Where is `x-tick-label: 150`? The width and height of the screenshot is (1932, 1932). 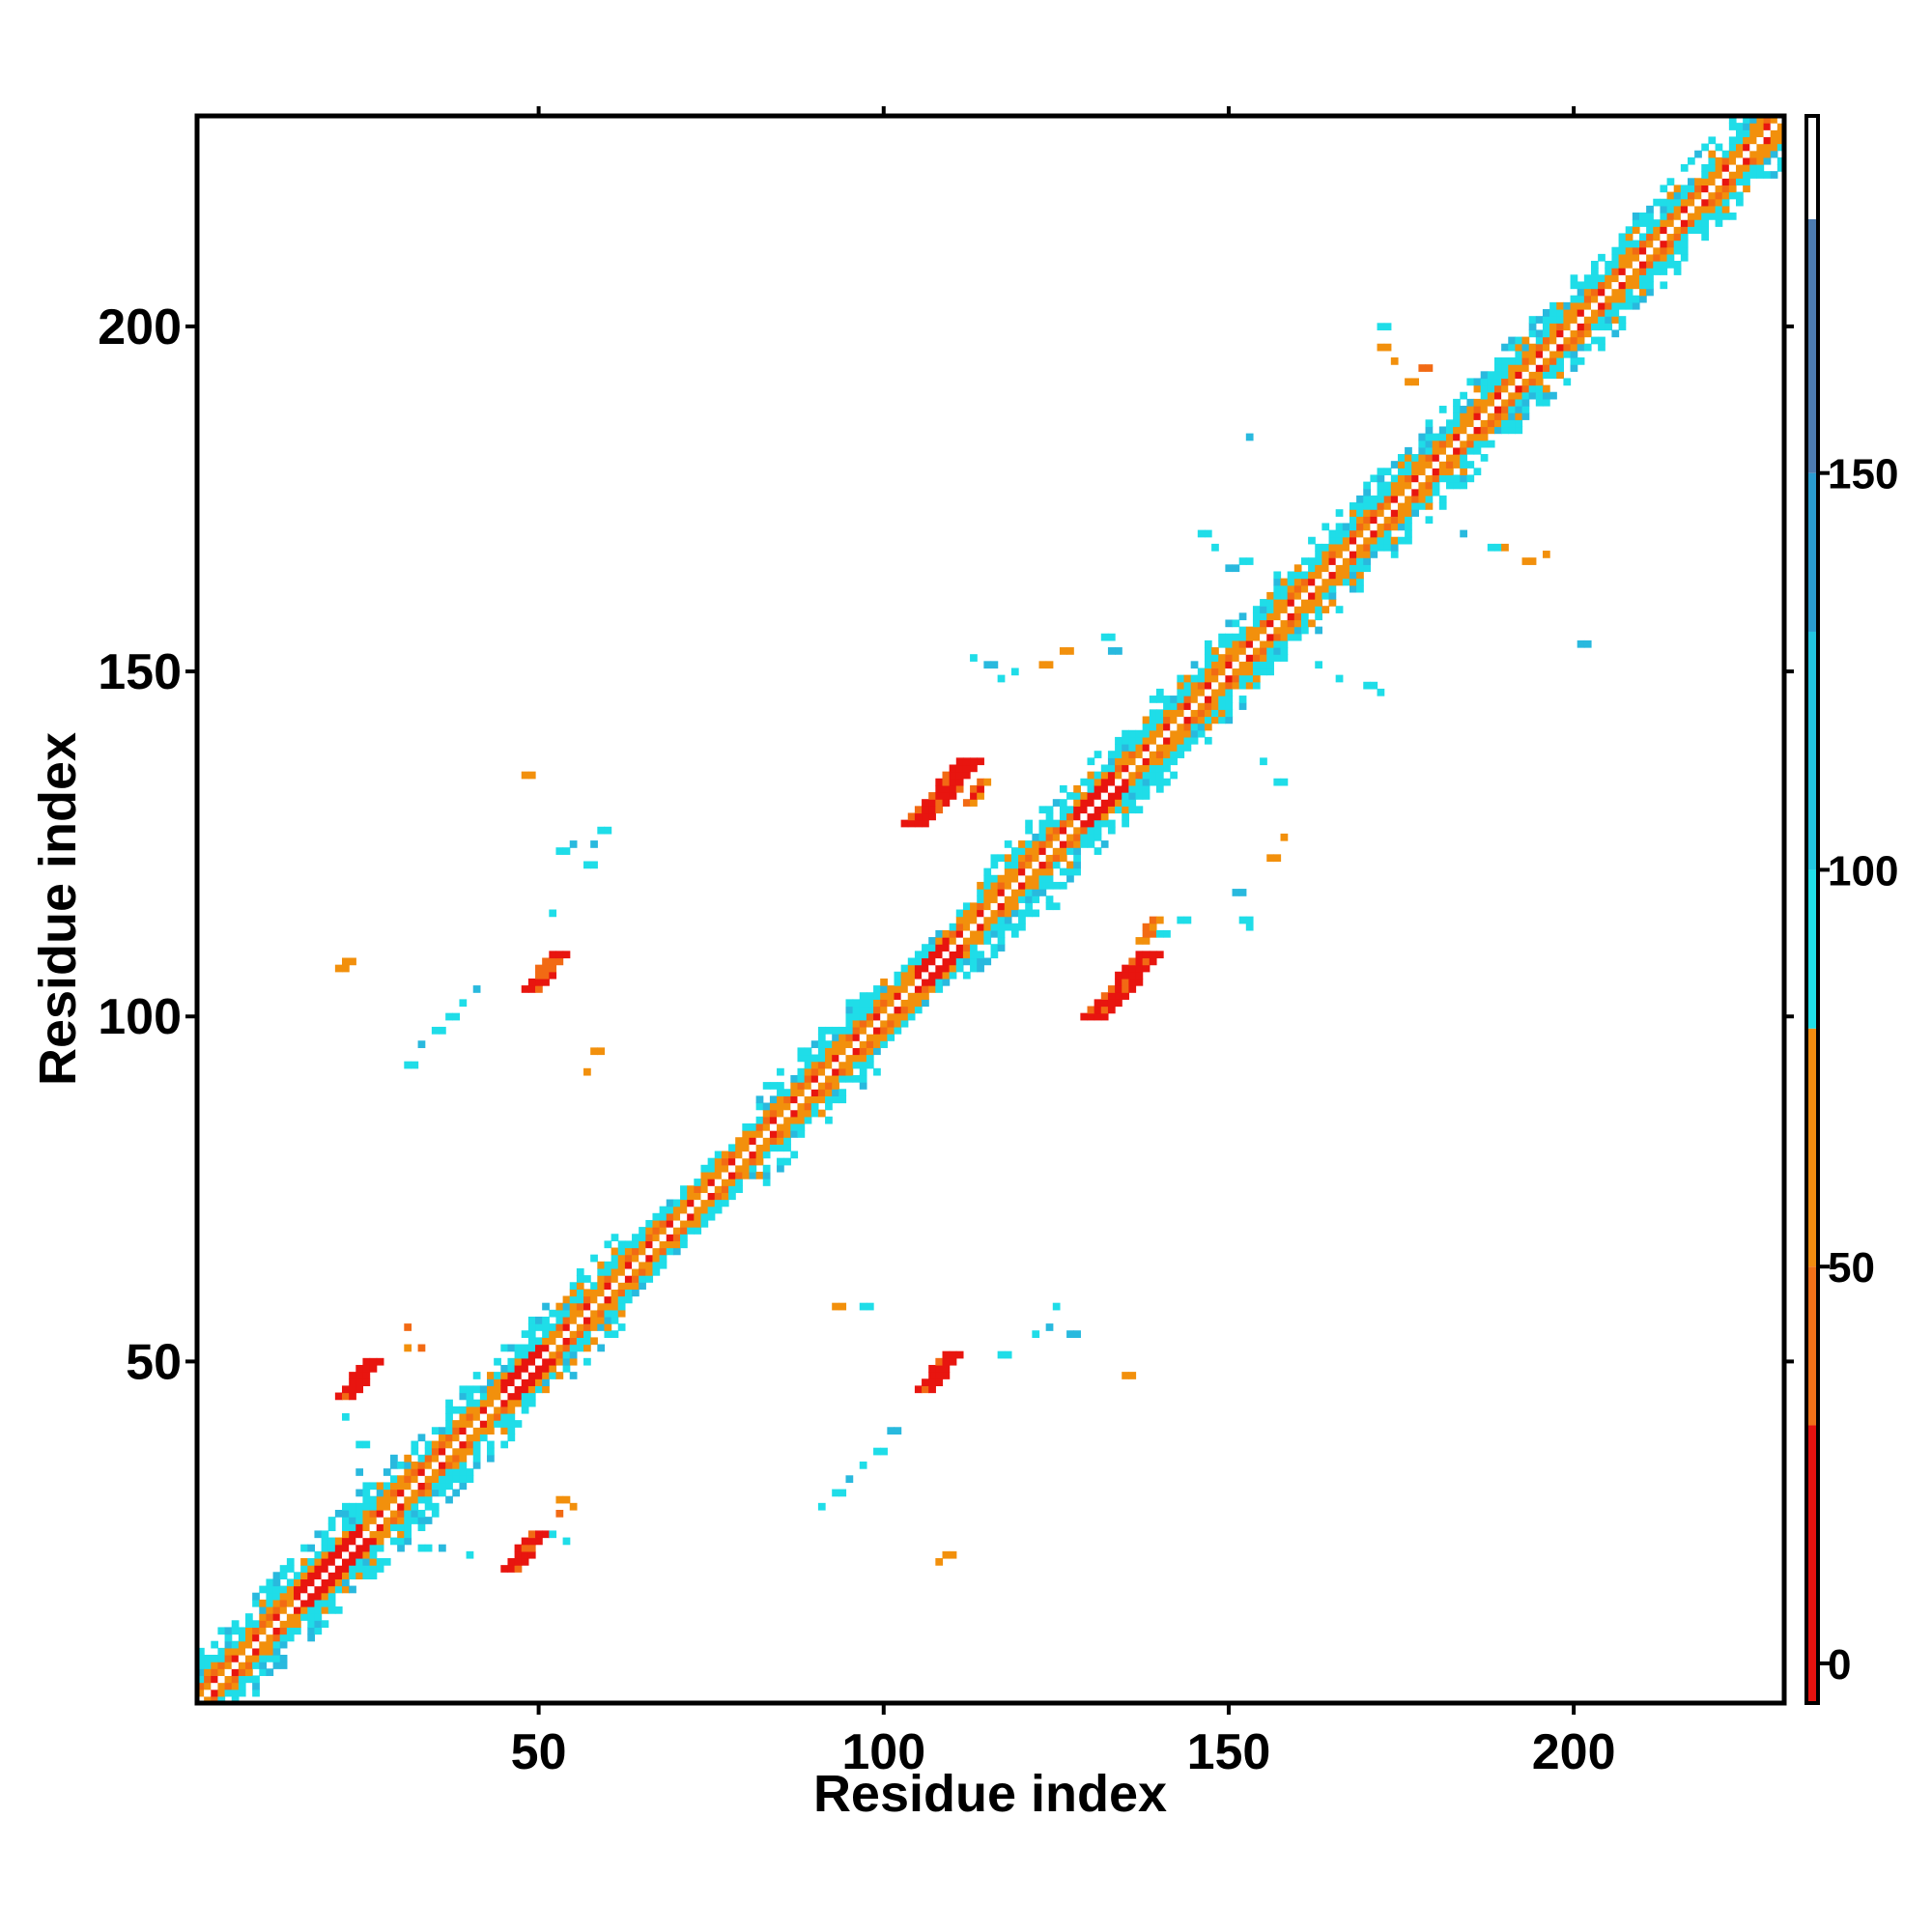 x-tick-label: 150 is located at coordinates (1229, 1752).